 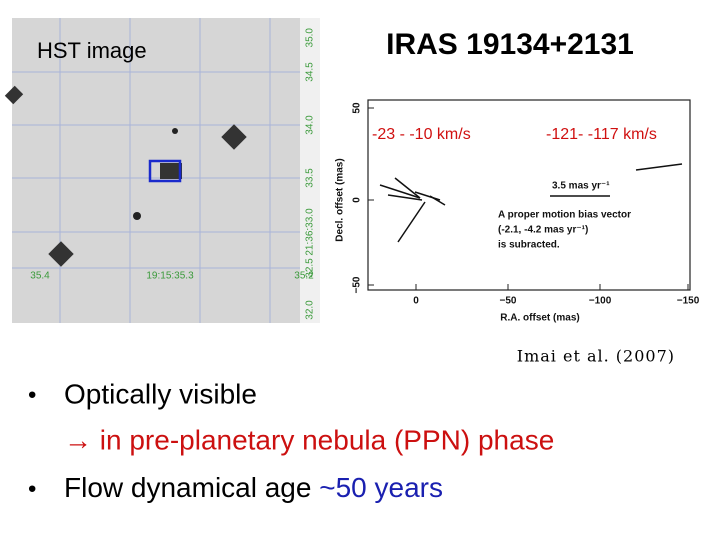 I want to click on dec-label: 21:36:33.0, so click(x=310, y=232).